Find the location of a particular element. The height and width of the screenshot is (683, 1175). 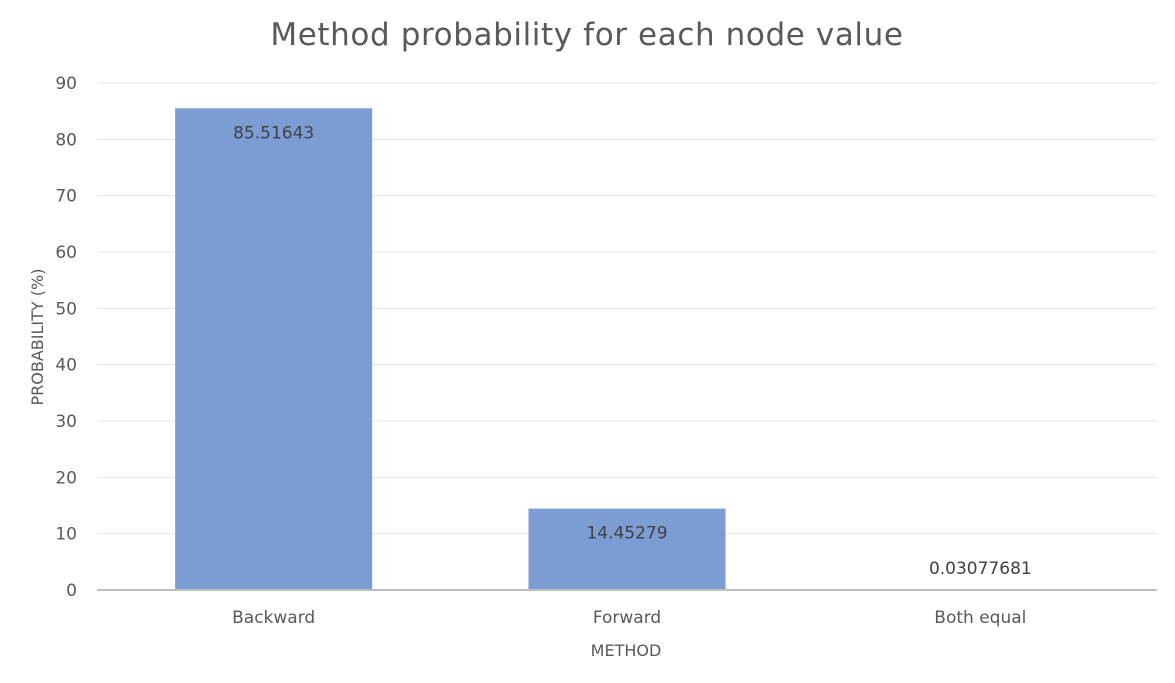

y-tick-label: 80 is located at coordinates (66, 140).